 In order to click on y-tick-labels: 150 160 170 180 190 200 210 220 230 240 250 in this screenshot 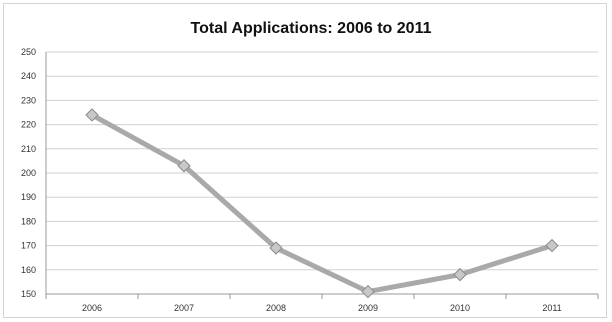, I will do `click(28, 173)`.